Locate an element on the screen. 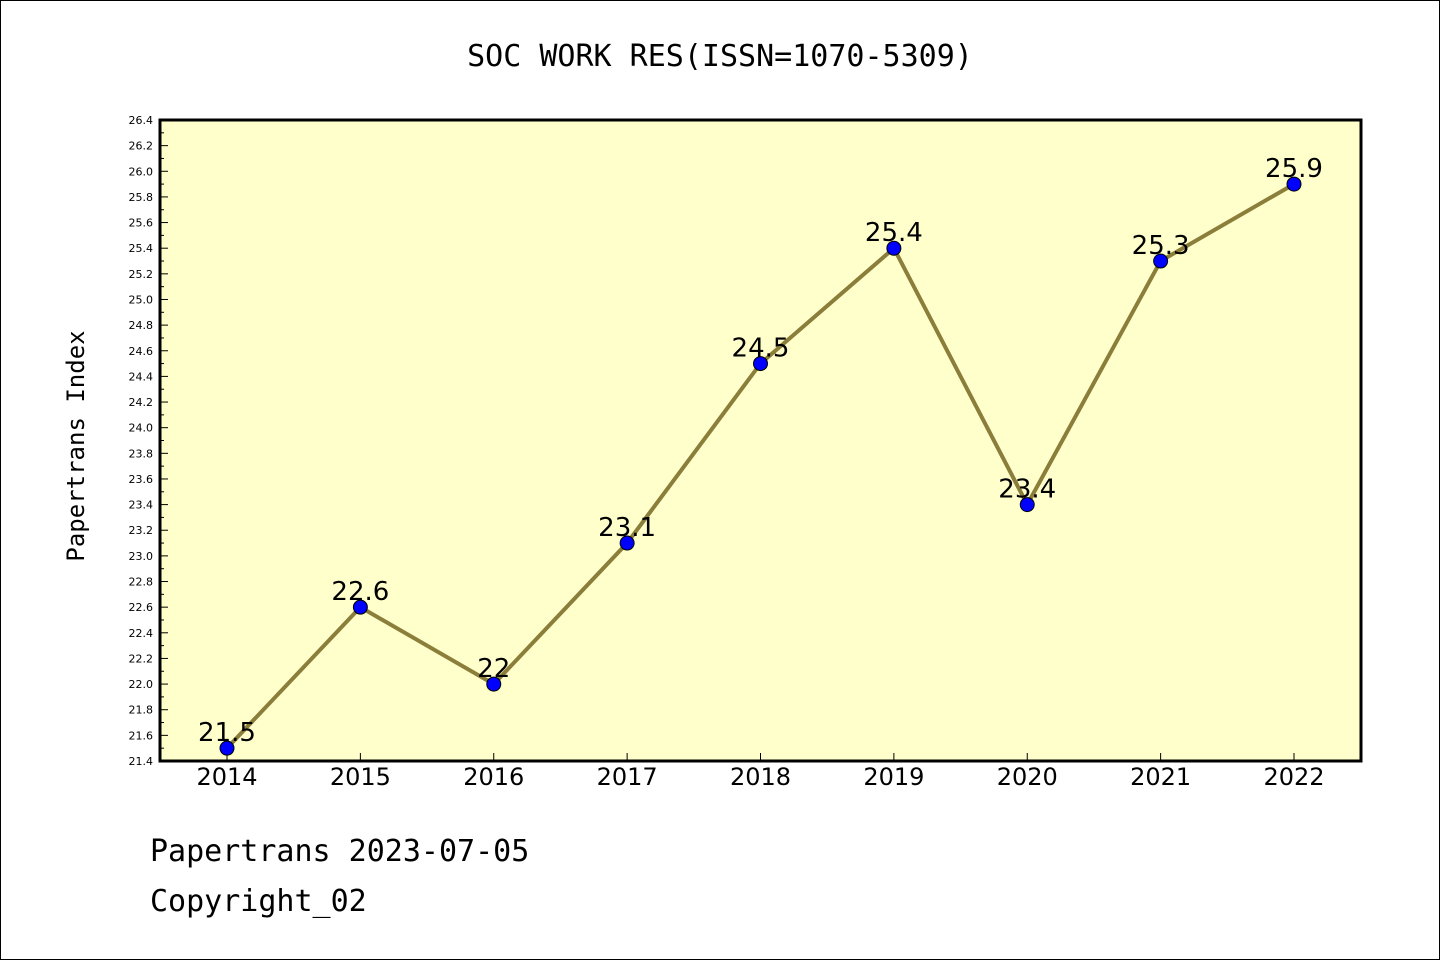 Image resolution: width=1440 pixels, height=960 pixels. data-label: 21.5 is located at coordinates (227, 733).